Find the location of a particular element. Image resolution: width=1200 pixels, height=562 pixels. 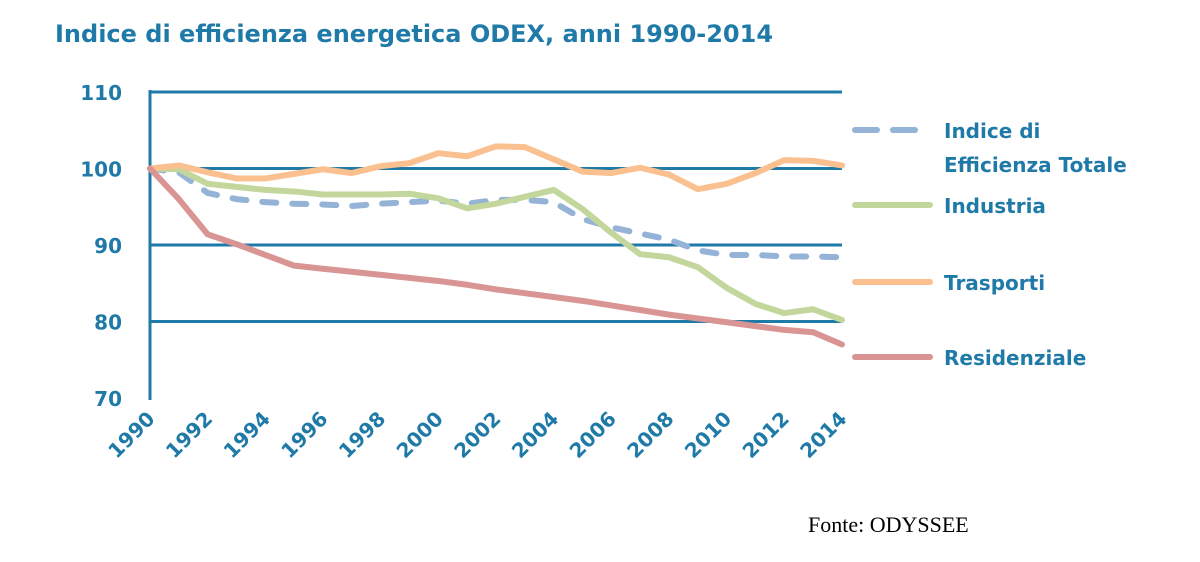

y-tick-label: 100 is located at coordinates (101, 170).